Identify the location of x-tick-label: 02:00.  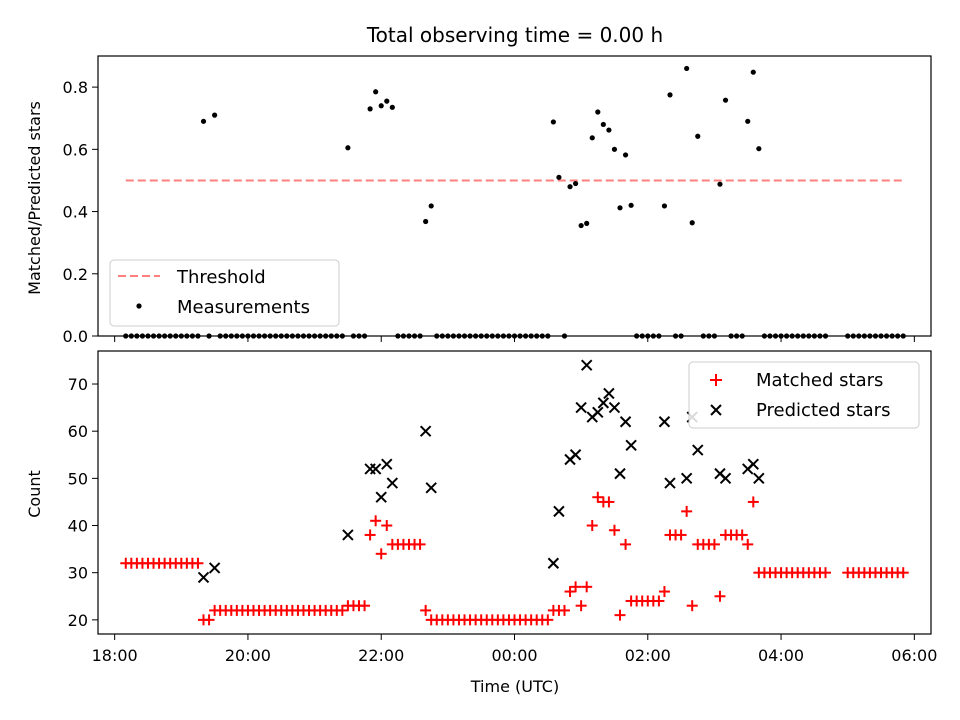
(648, 655).